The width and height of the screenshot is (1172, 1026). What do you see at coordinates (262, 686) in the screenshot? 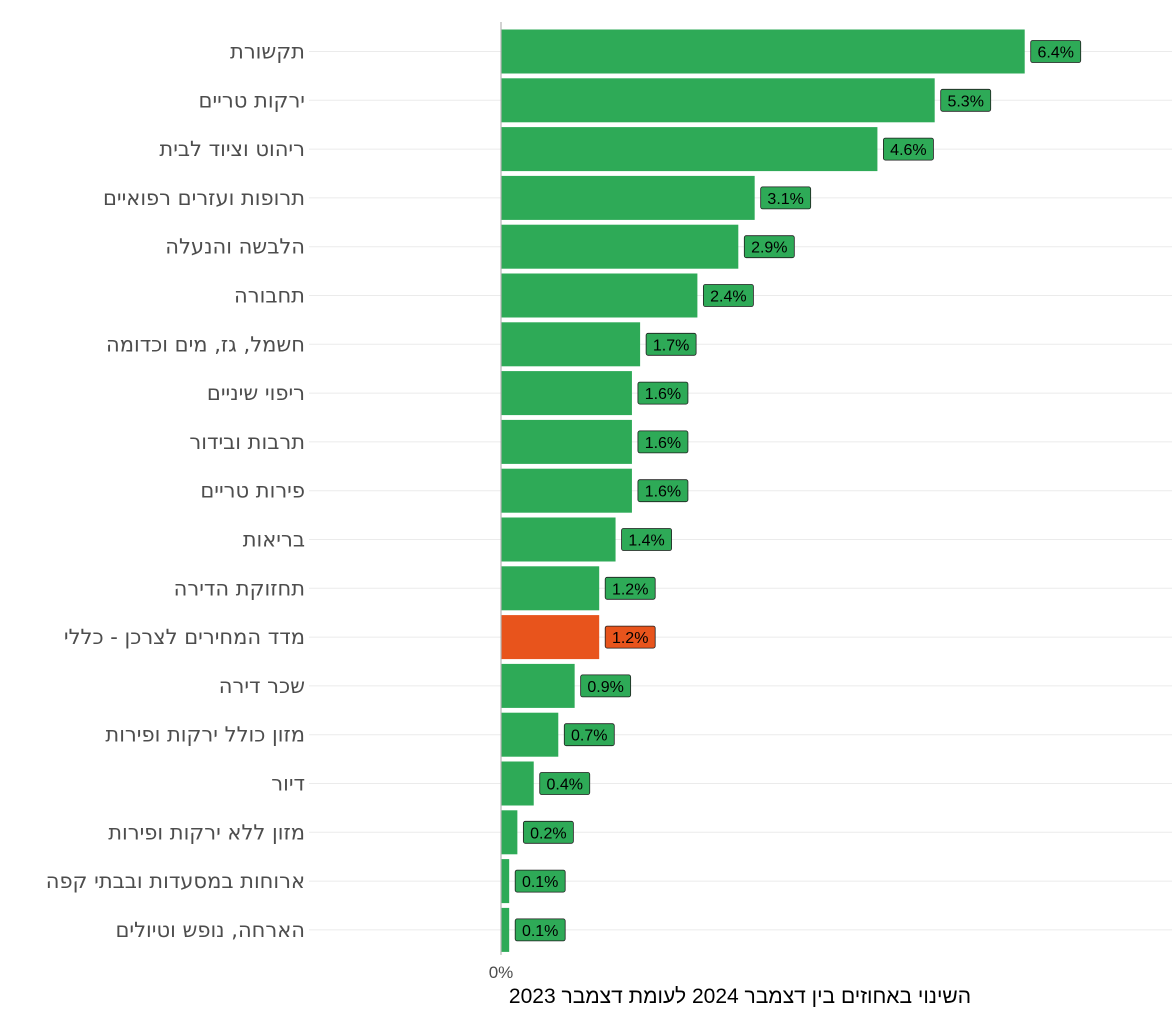
I see `category-label: שכר דירה` at bounding box center [262, 686].